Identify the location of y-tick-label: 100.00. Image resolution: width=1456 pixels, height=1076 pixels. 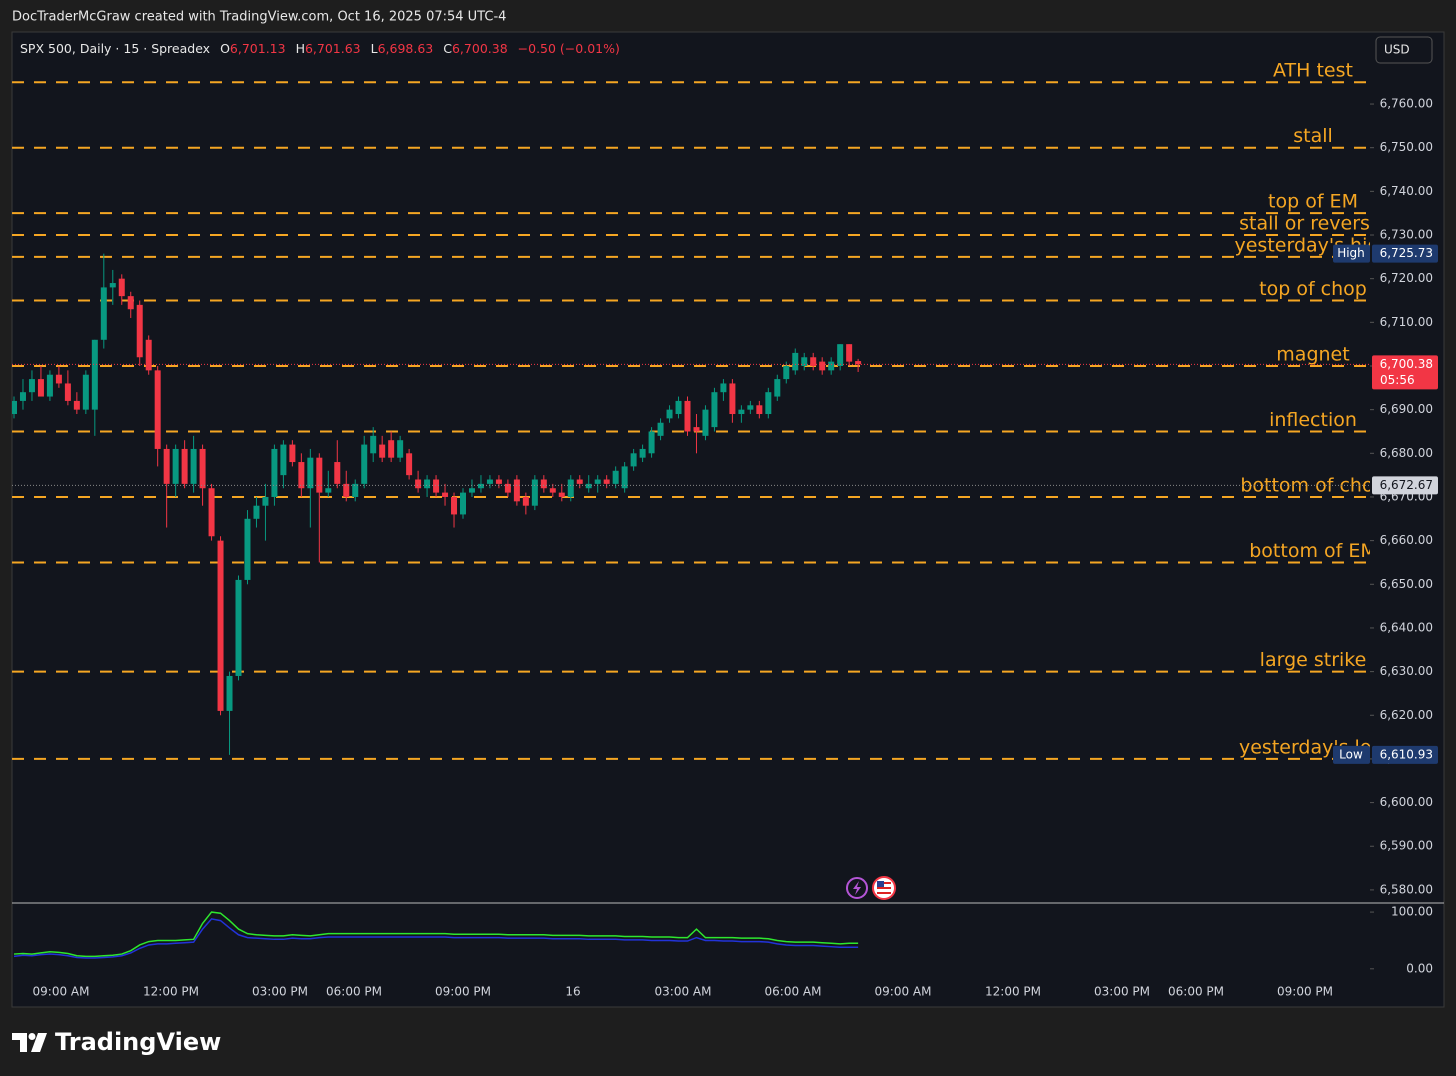
(1412, 912).